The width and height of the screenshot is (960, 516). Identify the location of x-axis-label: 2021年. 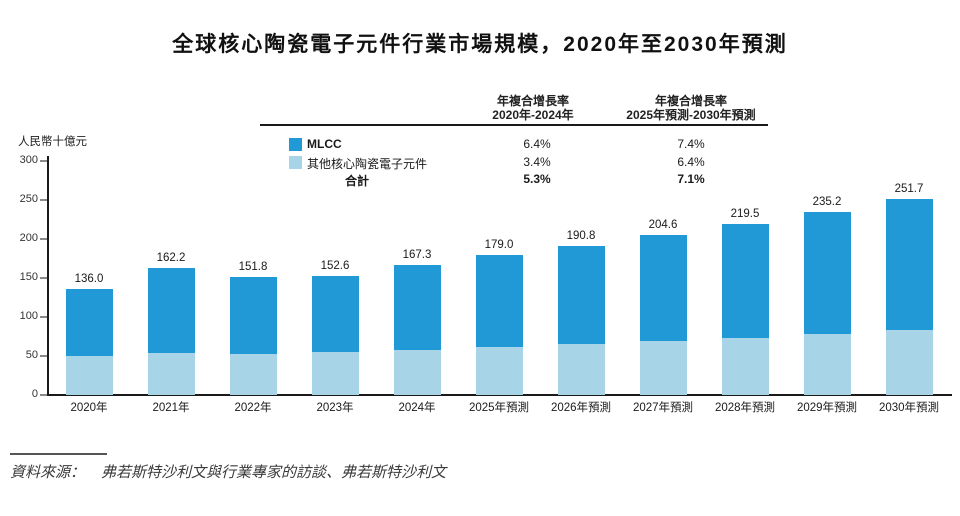
(171, 408).